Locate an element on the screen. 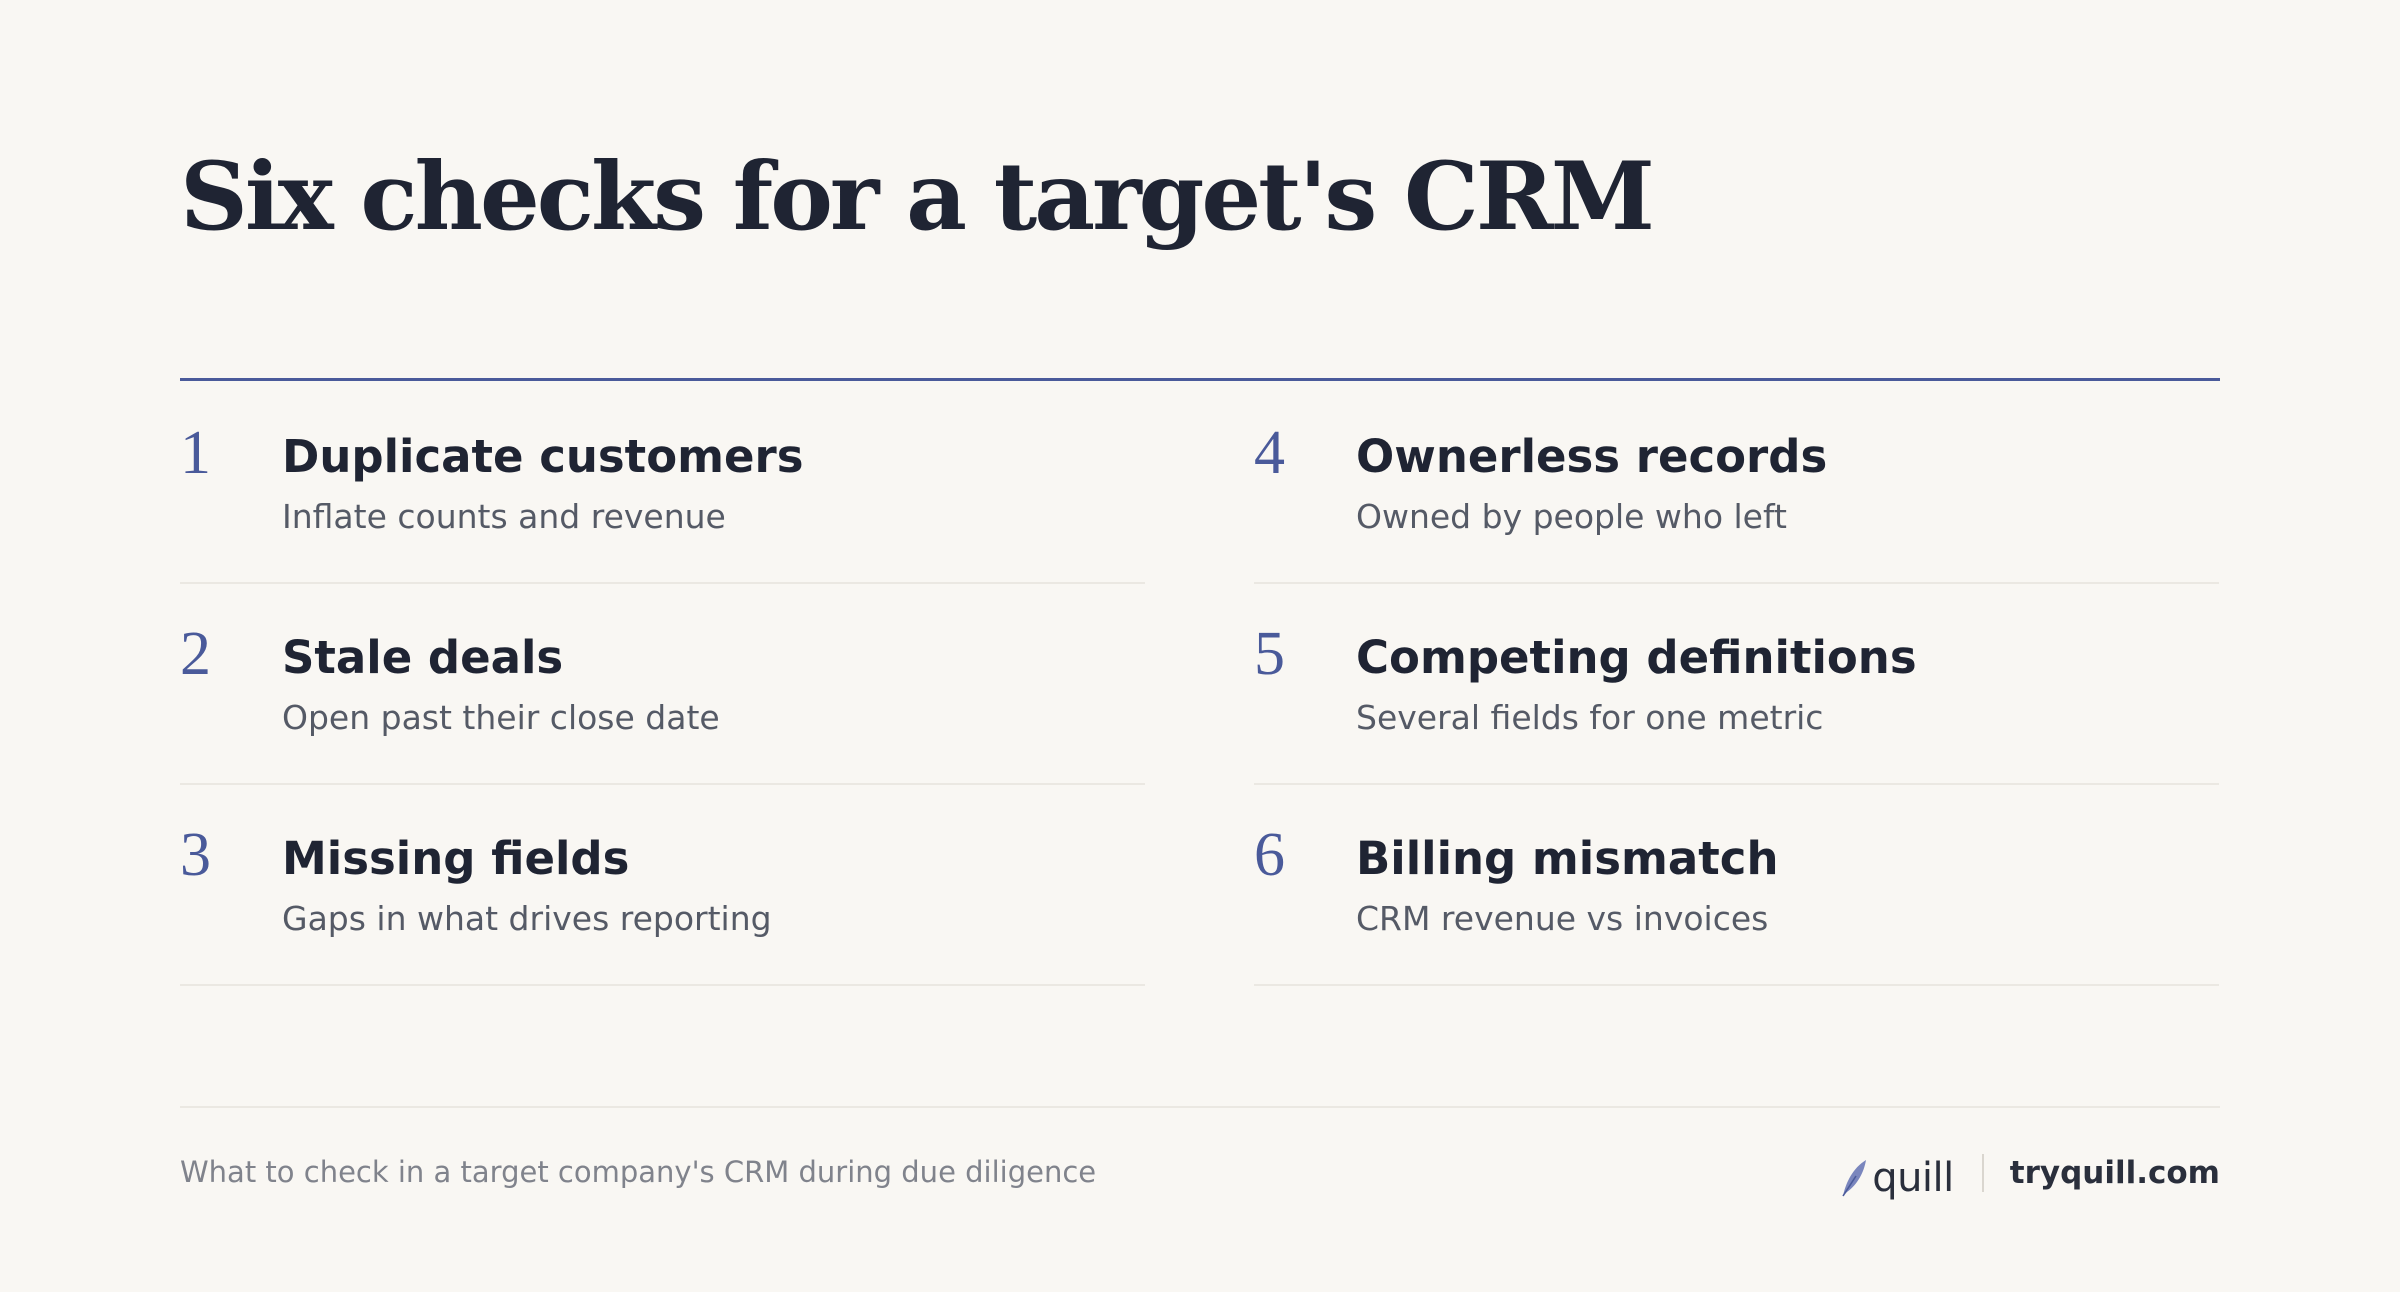  brand-block: quill tryquill.com is located at coordinates (2030, 1173).